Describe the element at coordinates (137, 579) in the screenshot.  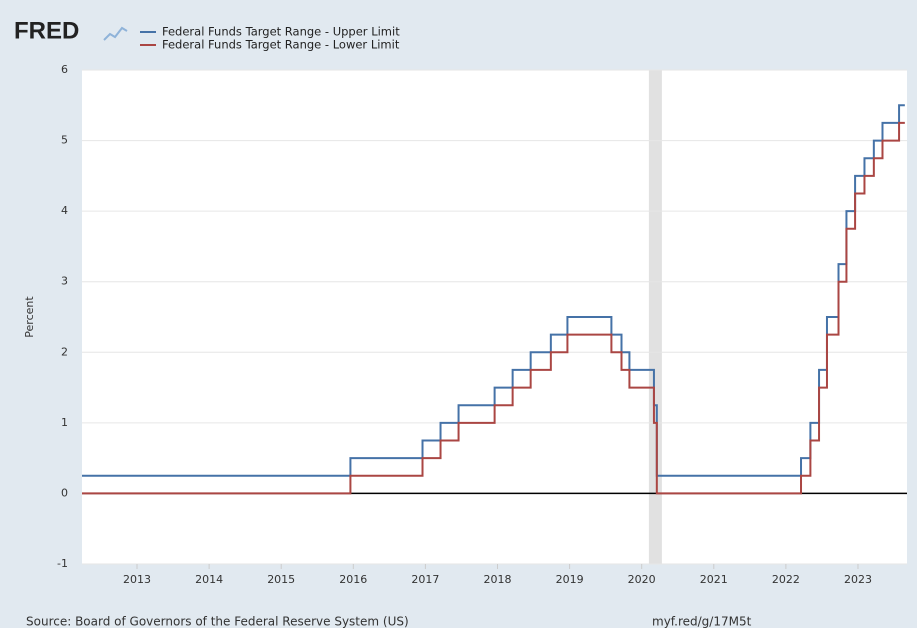
I see `x-tick-label: 2013` at that location.